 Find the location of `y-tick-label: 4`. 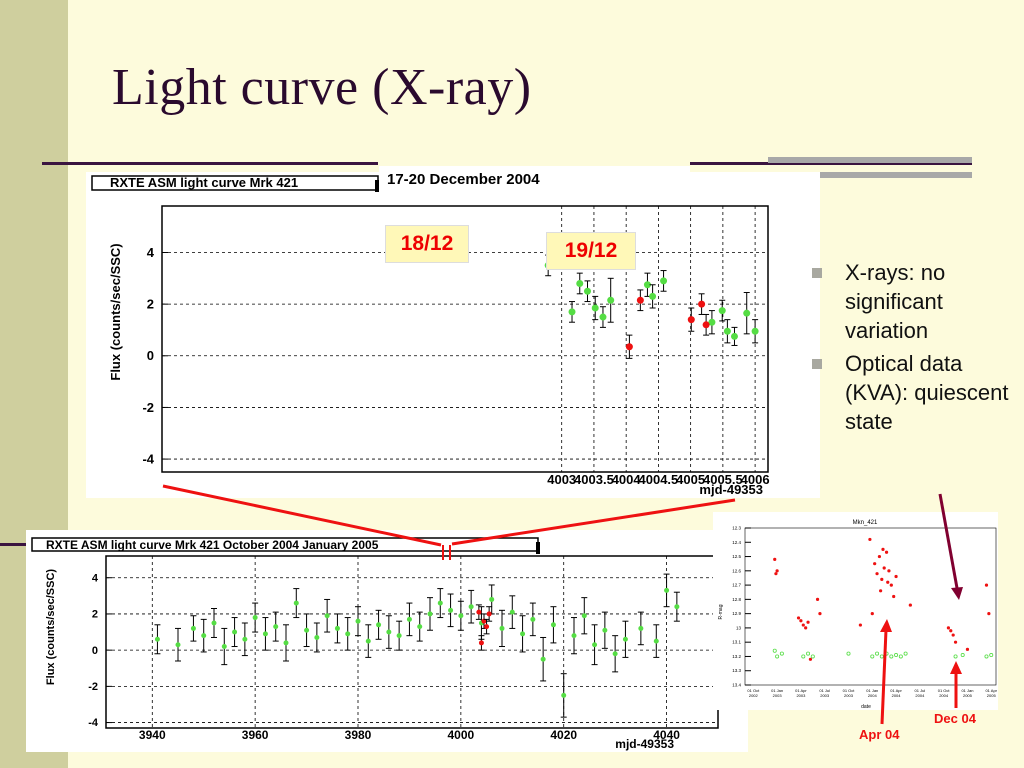

y-tick-label: 4 is located at coordinates (151, 252).